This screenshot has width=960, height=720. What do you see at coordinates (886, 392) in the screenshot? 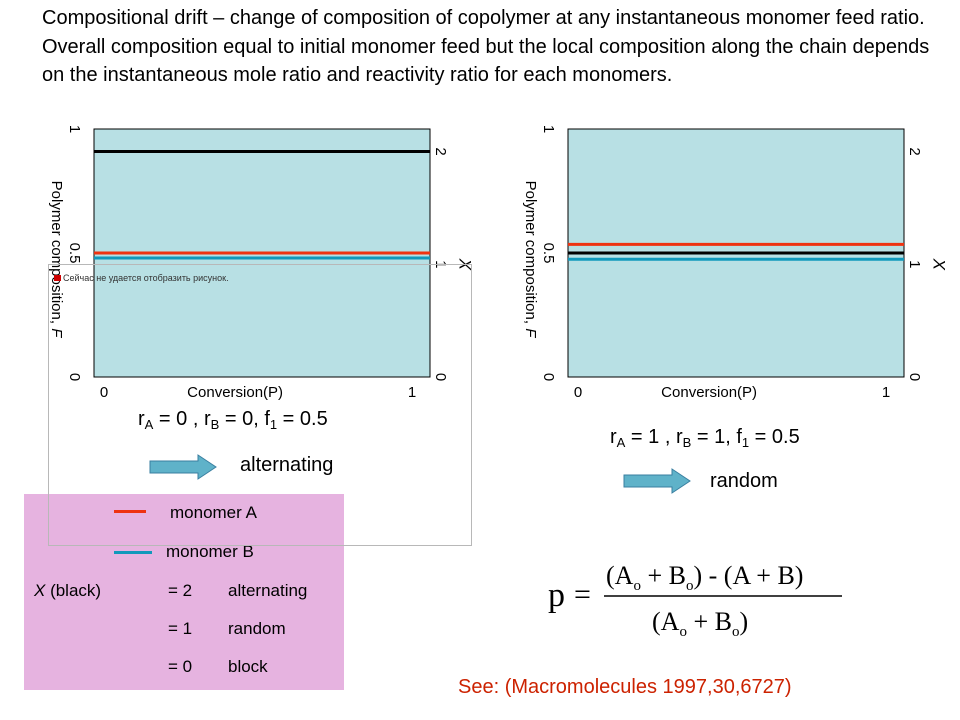
I see `x-tick-label: 1` at bounding box center [886, 392].